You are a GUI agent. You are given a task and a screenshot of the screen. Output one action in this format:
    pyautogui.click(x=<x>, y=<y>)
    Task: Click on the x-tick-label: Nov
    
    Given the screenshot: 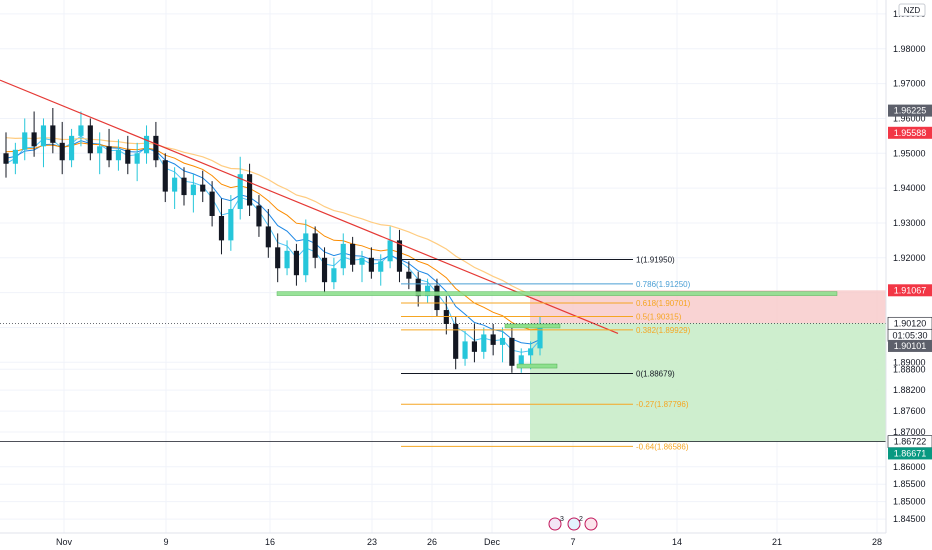 What is the action you would take?
    pyautogui.click(x=64, y=542)
    